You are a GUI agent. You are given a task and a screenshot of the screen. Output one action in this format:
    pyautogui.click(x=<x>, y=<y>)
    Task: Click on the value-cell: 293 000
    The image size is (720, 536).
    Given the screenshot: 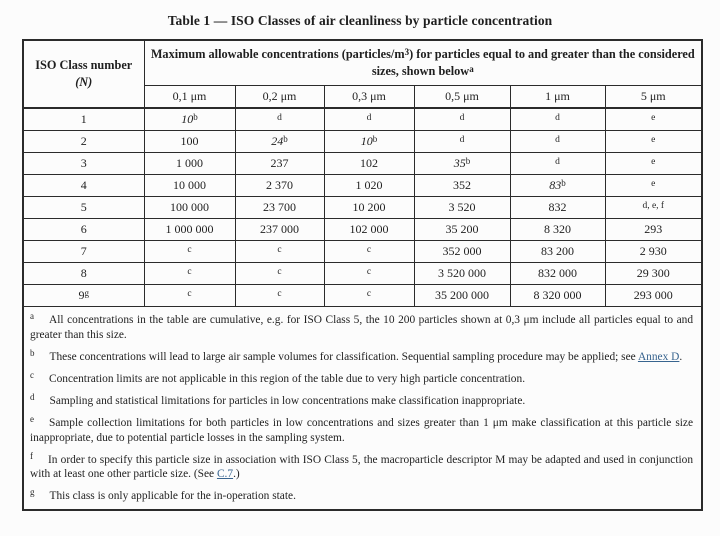 What is the action you would take?
    pyautogui.click(x=653, y=295)
    